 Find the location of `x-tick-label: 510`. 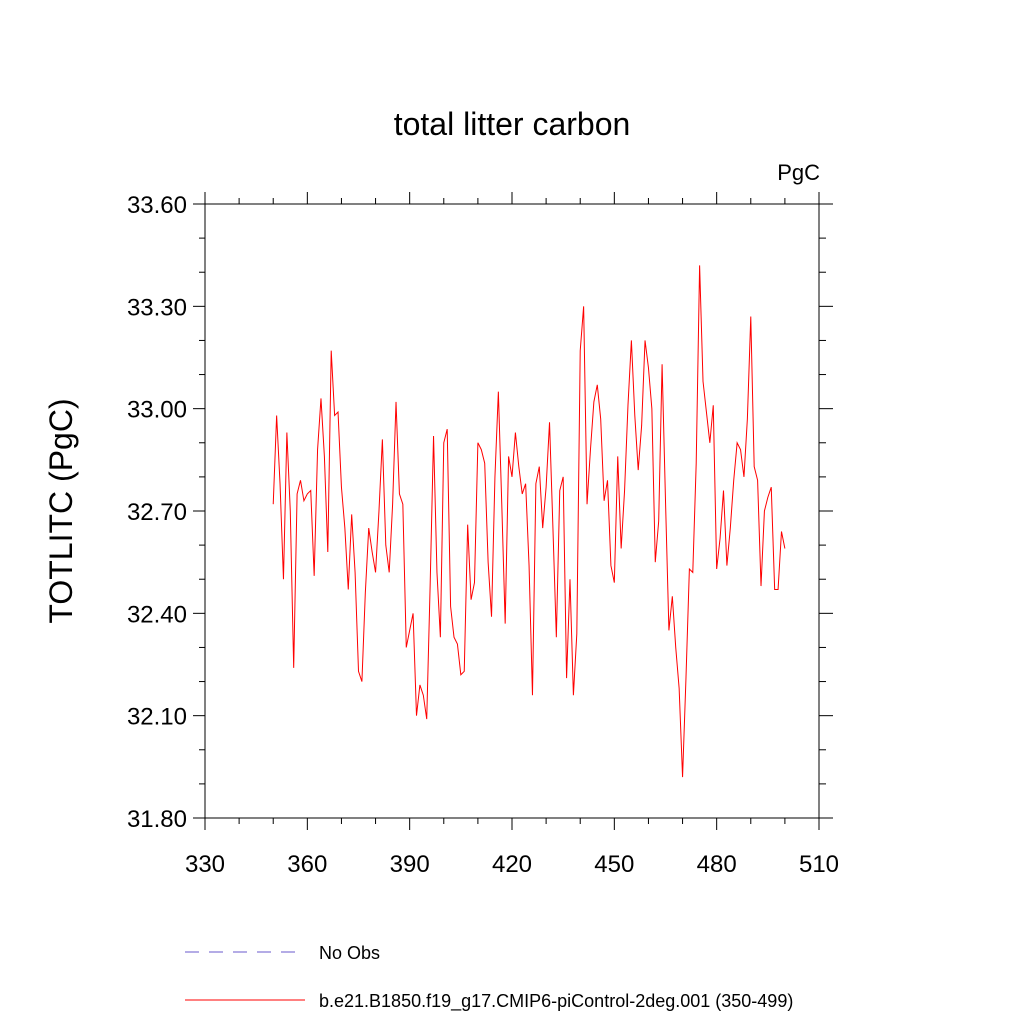

x-tick-label: 510 is located at coordinates (819, 864).